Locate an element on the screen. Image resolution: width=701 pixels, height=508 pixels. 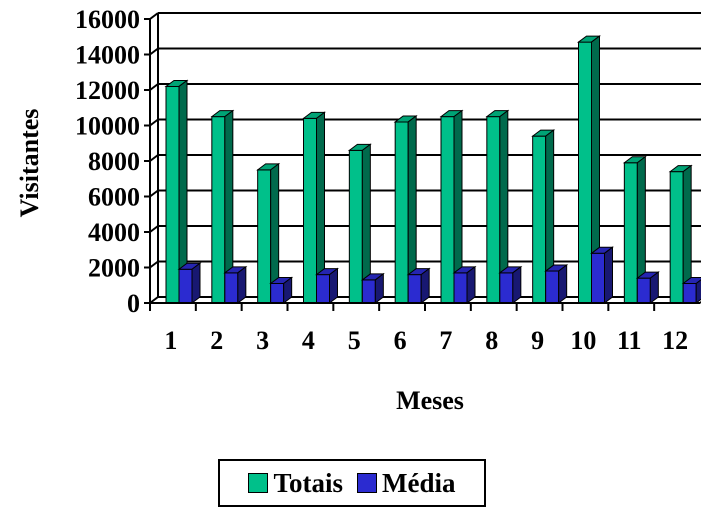
legend-swatch-totais is located at coordinates (258, 483).